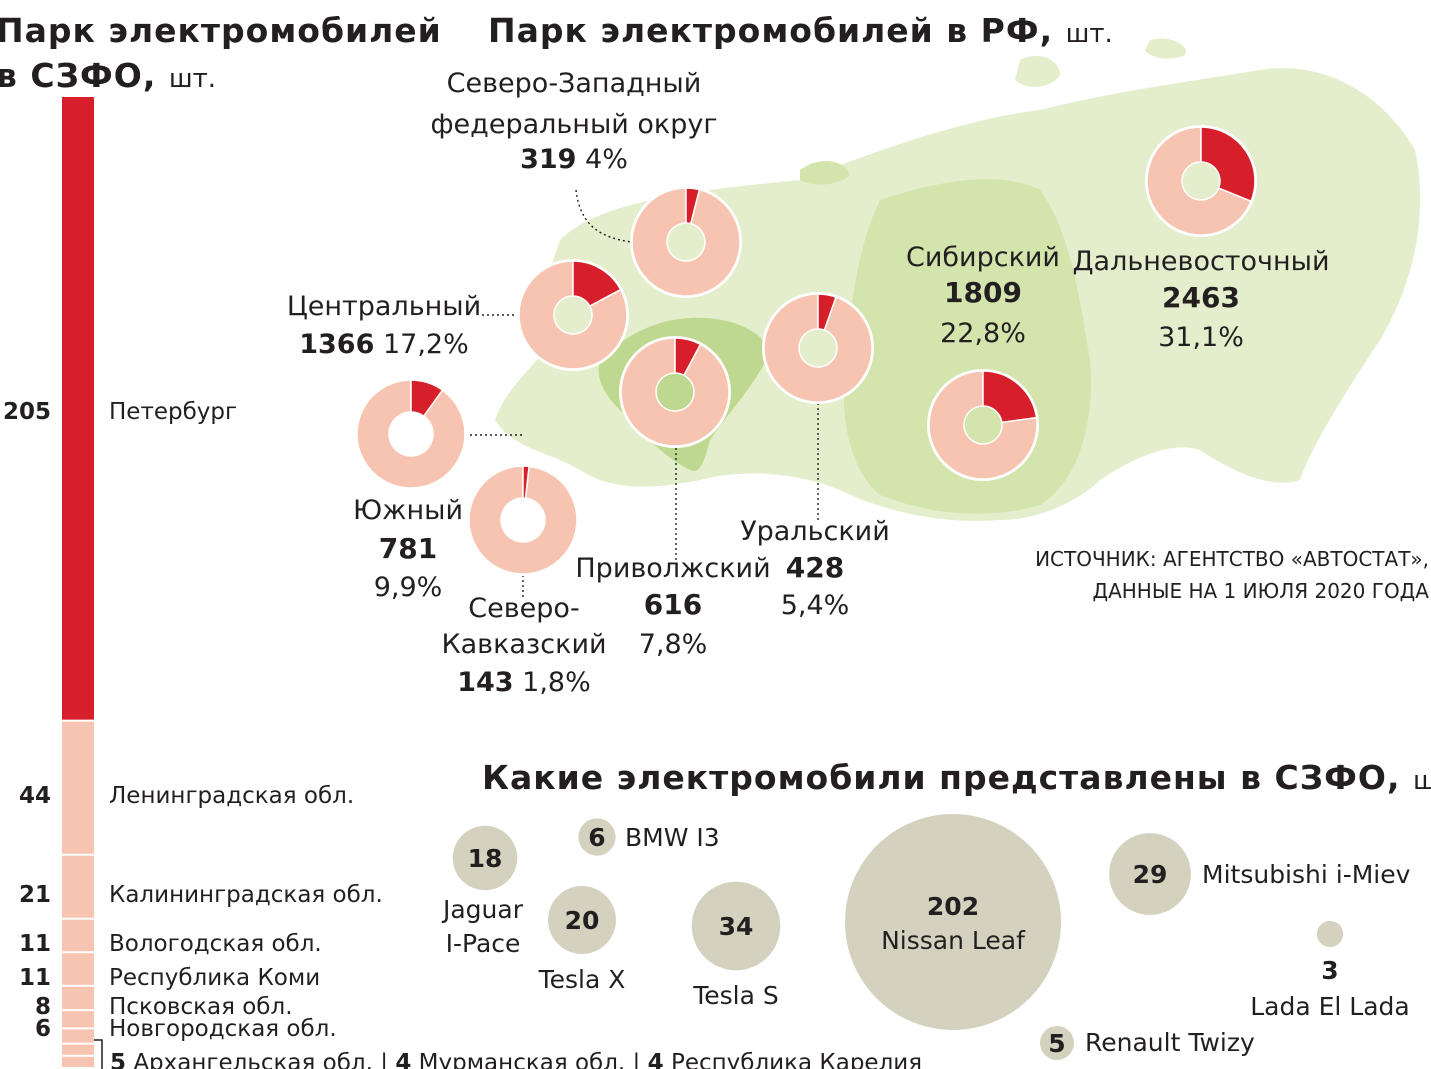 The image size is (1431, 1069). I want to click on bubble-7: 3 Lada El Lada, so click(1330, 970).